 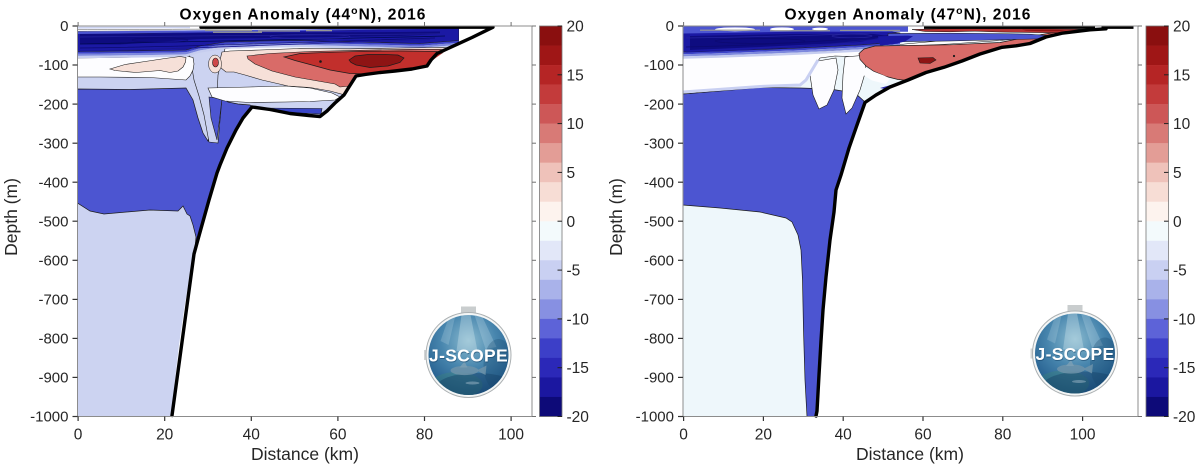 What do you see at coordinates (908, 14) in the screenshot?
I see `svg-text: Oxygen Anomaly (47oN), 2016` at bounding box center [908, 14].